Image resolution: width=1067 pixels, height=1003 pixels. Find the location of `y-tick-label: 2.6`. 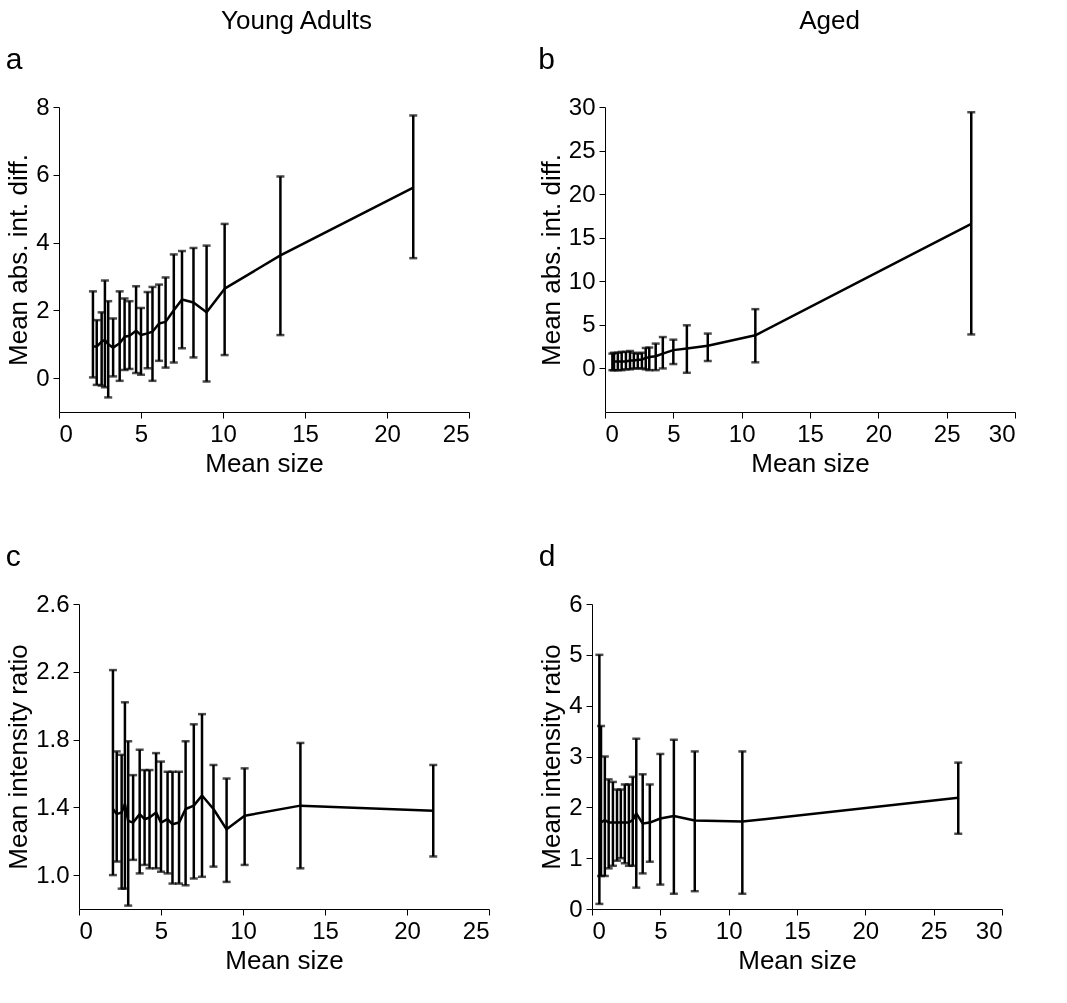

y-tick-label: 2.6 is located at coordinates (53, 603).